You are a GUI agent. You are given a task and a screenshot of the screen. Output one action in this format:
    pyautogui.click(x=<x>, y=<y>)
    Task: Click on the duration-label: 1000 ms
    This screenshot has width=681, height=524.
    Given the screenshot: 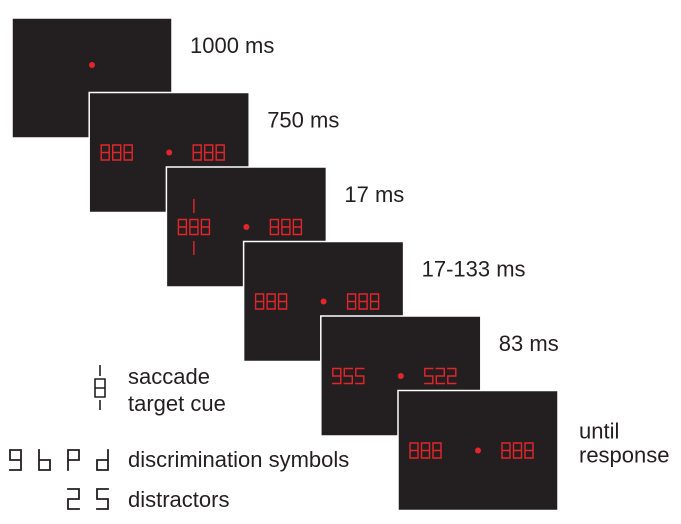 What is the action you would take?
    pyautogui.click(x=232, y=45)
    